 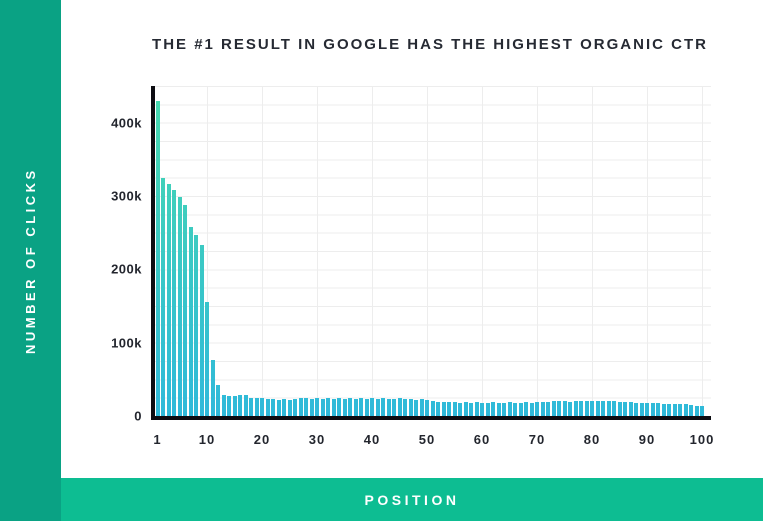 I want to click on x-tick-label-70: 70, so click(x=537, y=439).